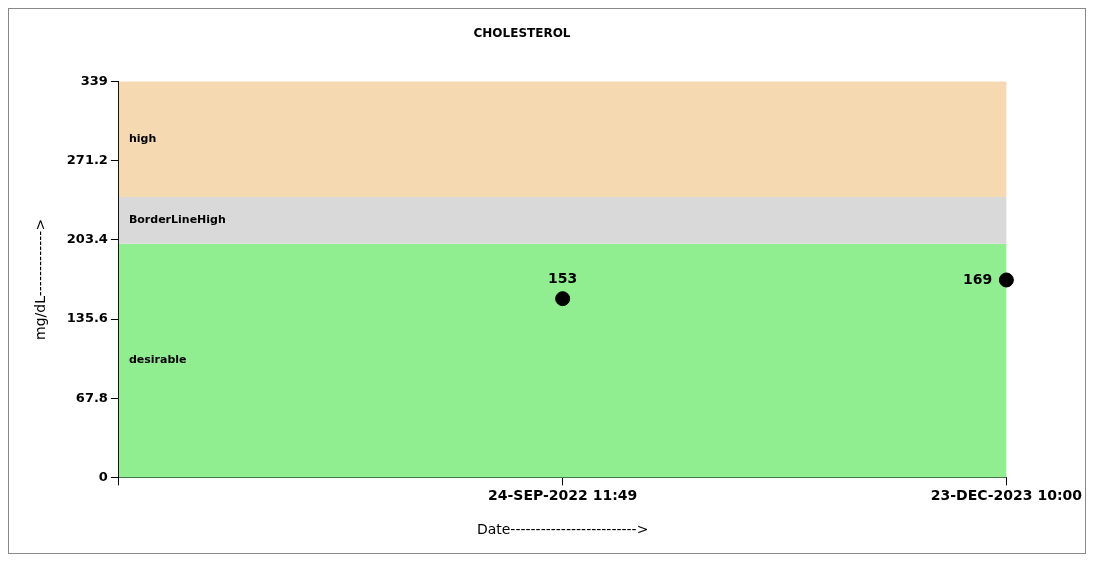 The width and height of the screenshot is (1094, 562). I want to click on x-tick-label: 24-SEP-2022 11:49, so click(563, 495).